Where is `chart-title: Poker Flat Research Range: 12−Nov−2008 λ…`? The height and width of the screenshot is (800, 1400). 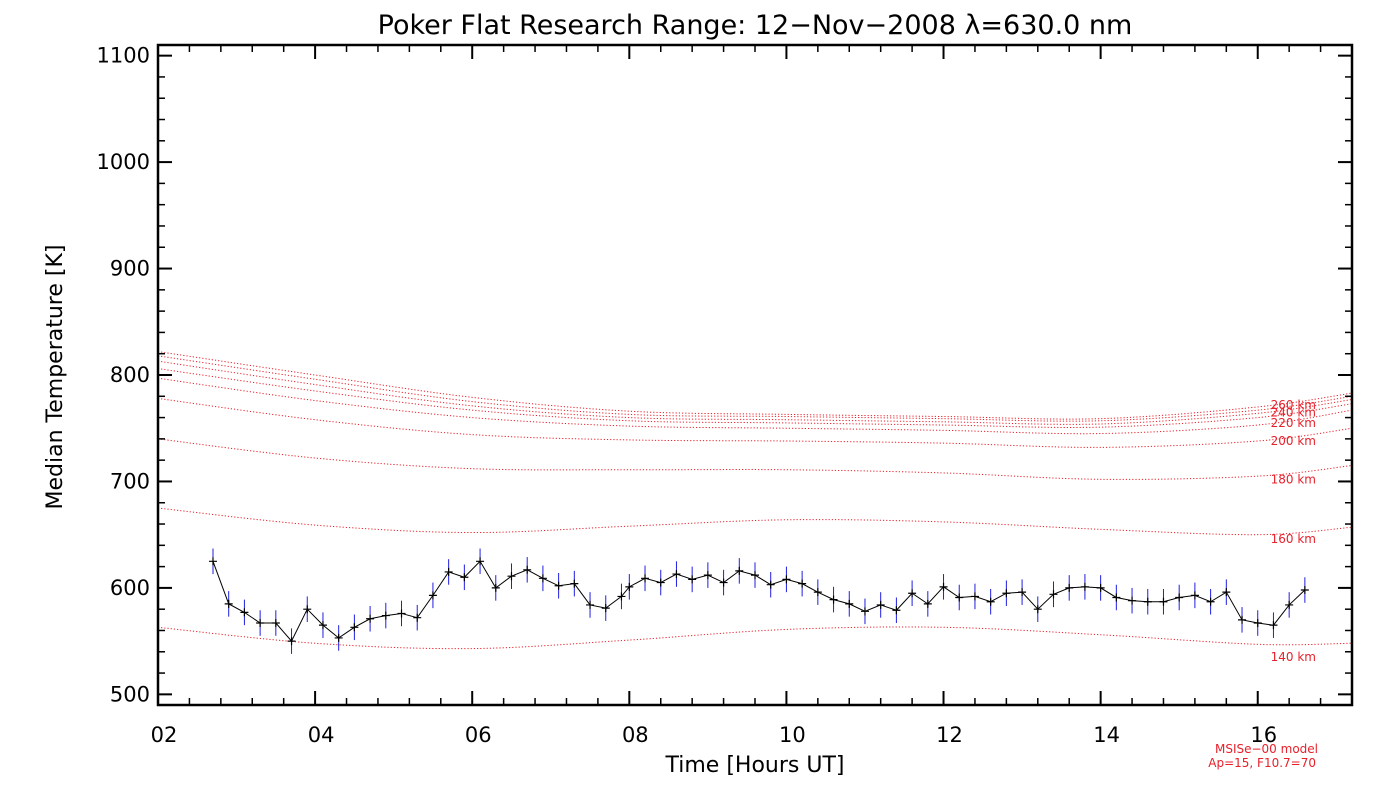 chart-title: Poker Flat Research Range: 12−Nov−2008 λ… is located at coordinates (755, 25).